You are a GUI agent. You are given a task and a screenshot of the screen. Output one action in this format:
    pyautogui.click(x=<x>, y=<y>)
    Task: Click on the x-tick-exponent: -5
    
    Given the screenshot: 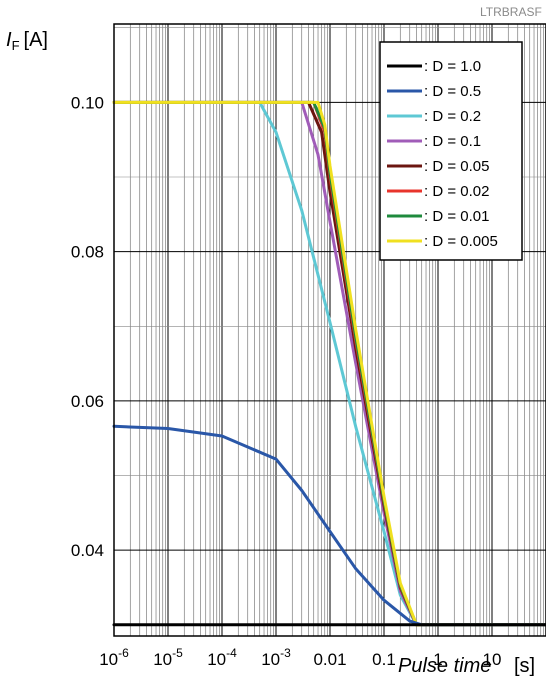 What is the action you would take?
    pyautogui.click(x=177, y=653)
    